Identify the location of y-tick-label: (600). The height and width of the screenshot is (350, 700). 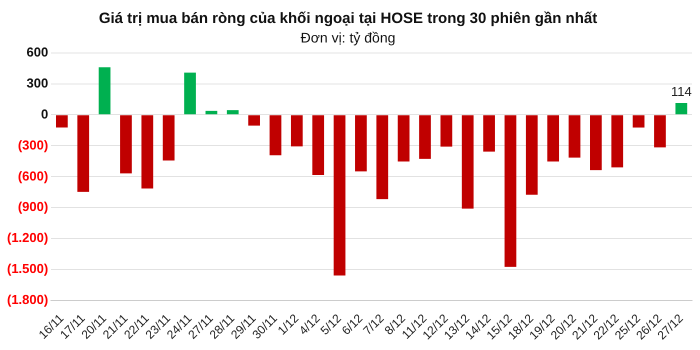
(33, 176).